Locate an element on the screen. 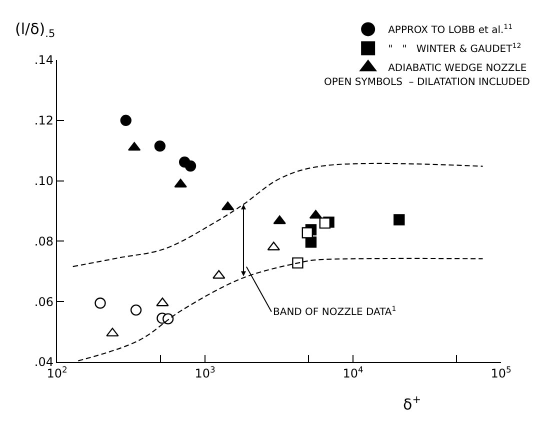 The image size is (544, 427). x-axis-title: δ$^{+}$ is located at coordinates (412, 404).